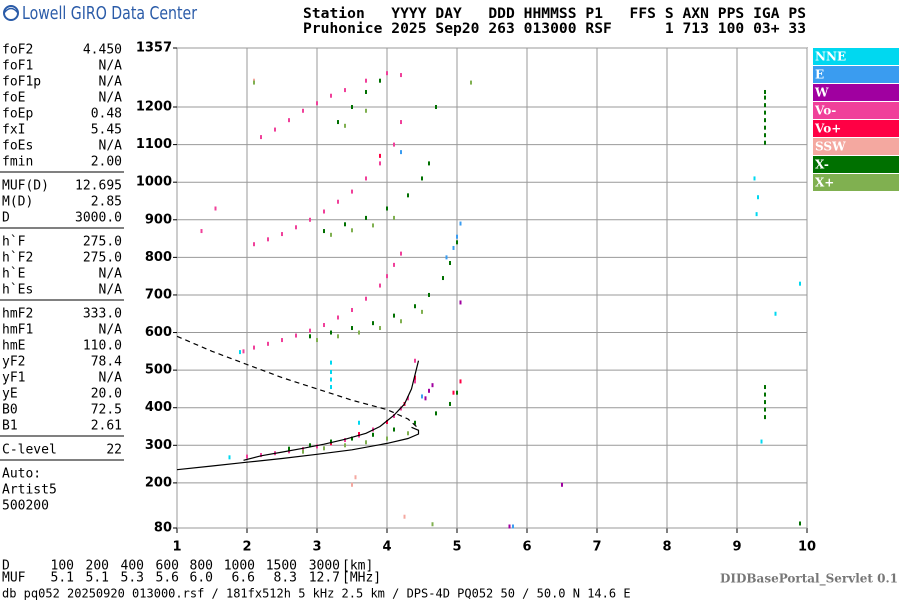 The image size is (900, 600). Describe the element at coordinates (97, 566) in the screenshot. I see `muf-cell: 200` at that location.